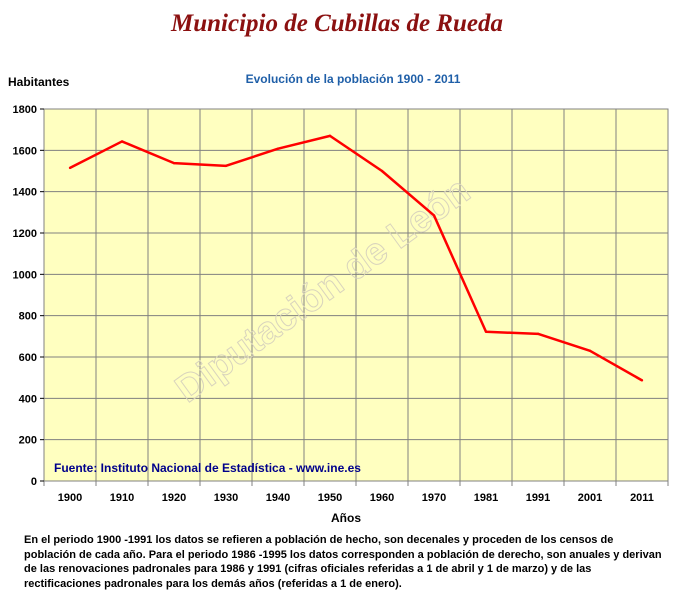 This screenshot has width=674, height=596. What do you see at coordinates (486, 498) in the screenshot?
I see `x-tick-label: 1981` at bounding box center [486, 498].